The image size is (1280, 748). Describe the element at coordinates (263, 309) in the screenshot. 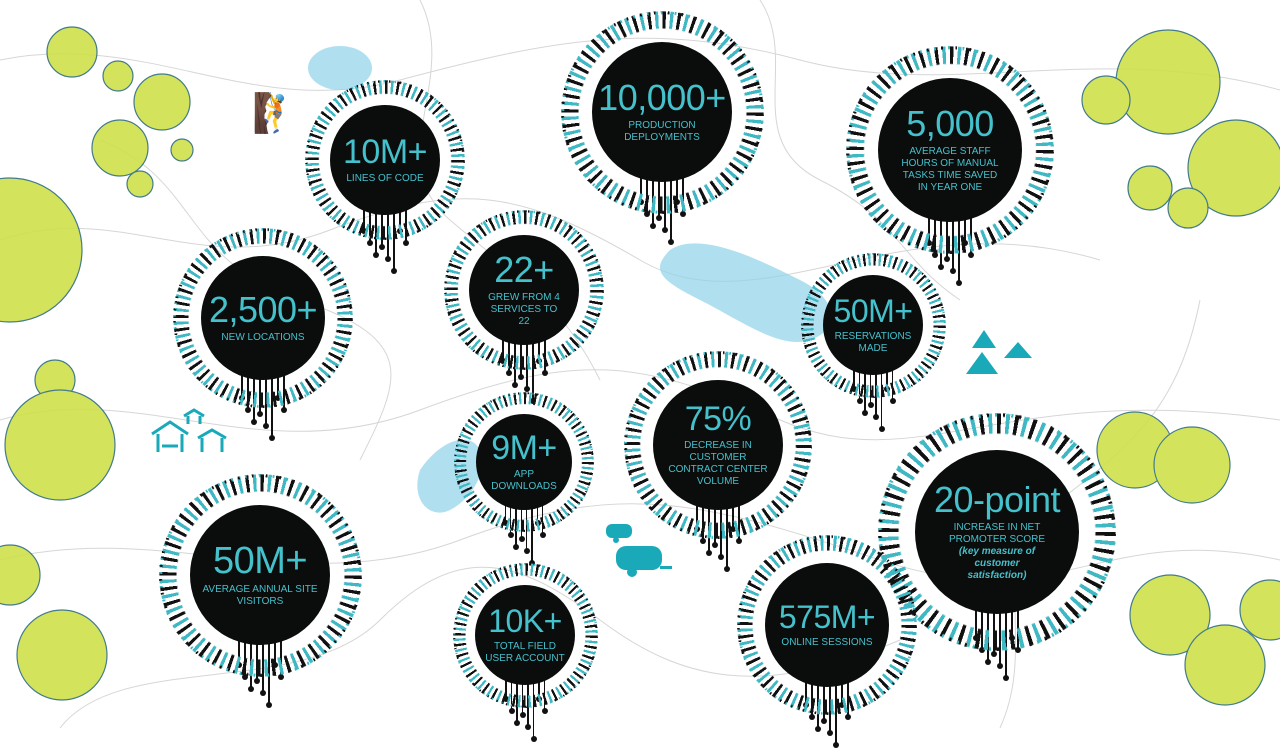

I see `stat-value: 2,500+` at that location.